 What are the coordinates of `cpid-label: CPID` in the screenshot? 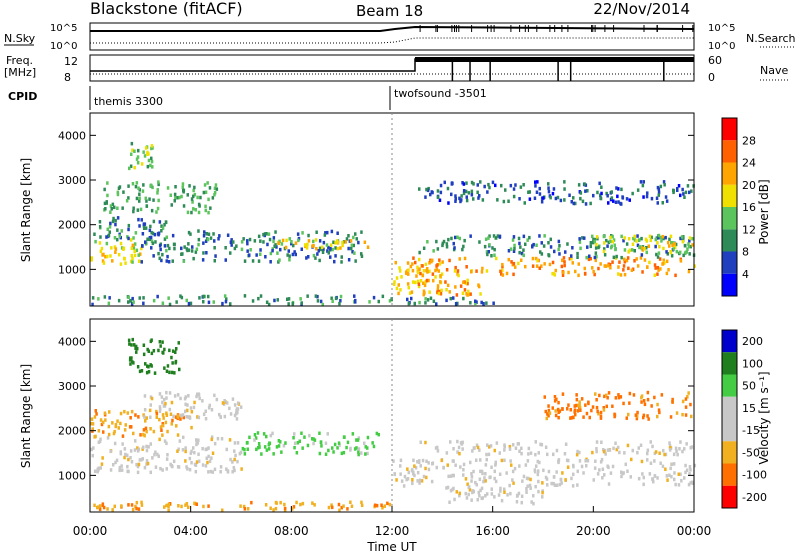 It's located at (22, 96).